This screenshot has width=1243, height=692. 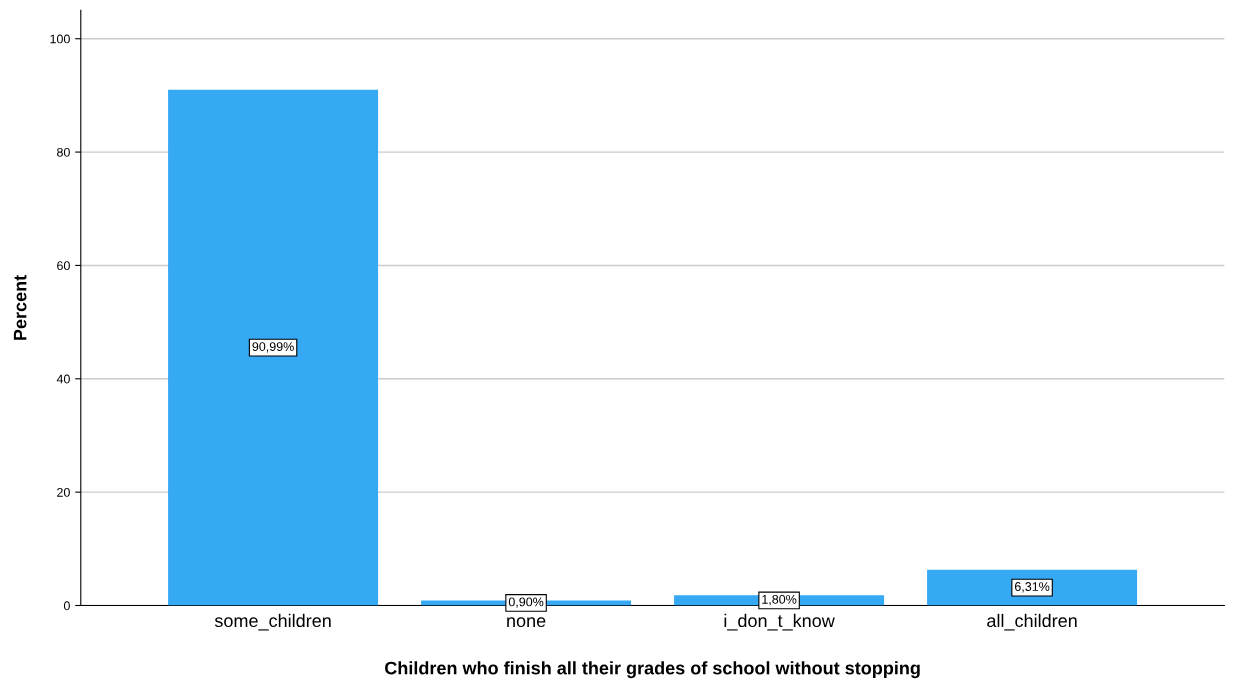 I want to click on y-tick-label: 20, so click(x=63, y=492).